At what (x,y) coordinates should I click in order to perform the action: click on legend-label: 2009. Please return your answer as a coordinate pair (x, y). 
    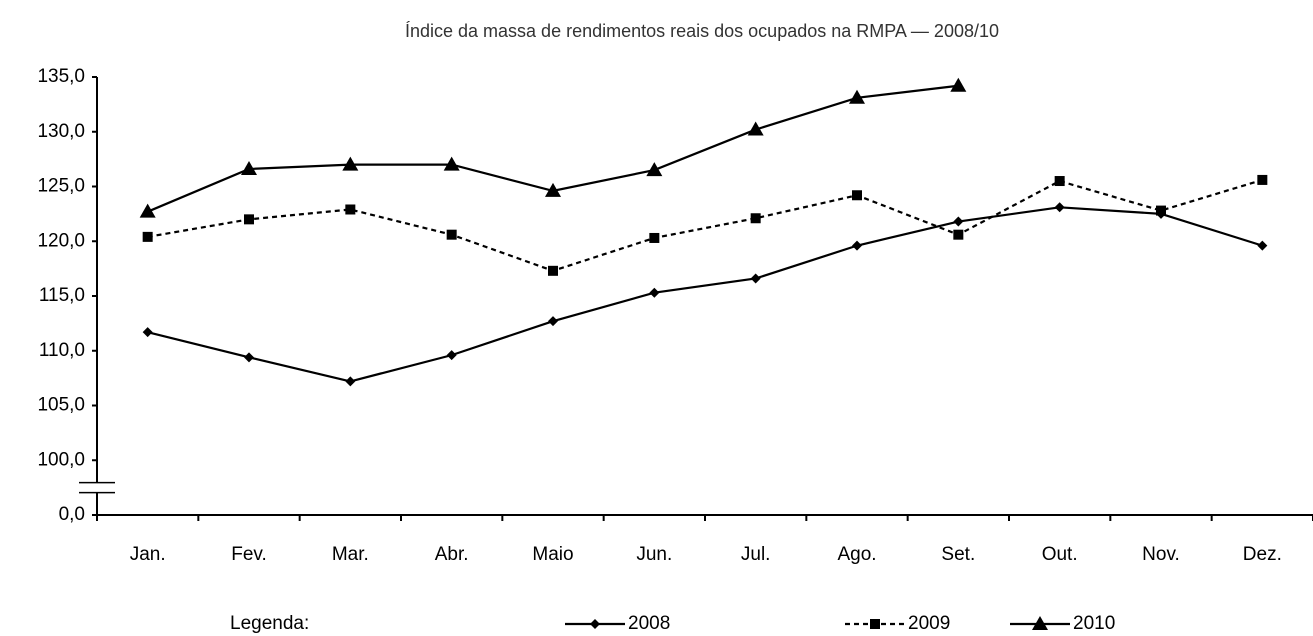
    Looking at the image, I should click on (929, 623).